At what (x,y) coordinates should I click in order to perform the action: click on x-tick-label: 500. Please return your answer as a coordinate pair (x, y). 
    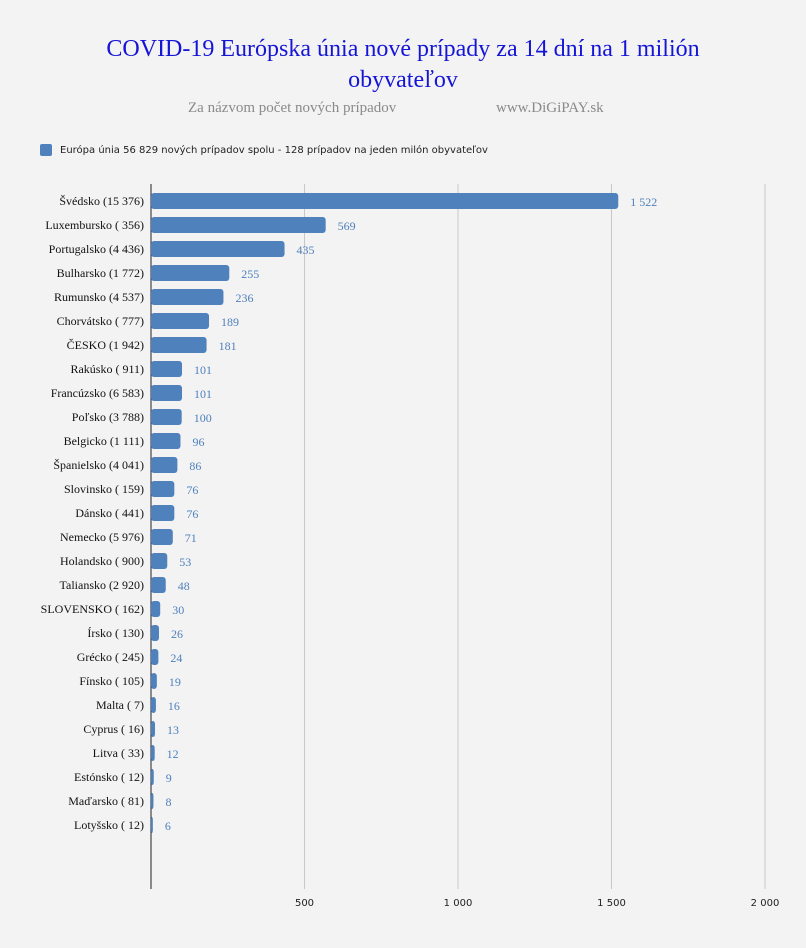
    Looking at the image, I should click on (304, 903).